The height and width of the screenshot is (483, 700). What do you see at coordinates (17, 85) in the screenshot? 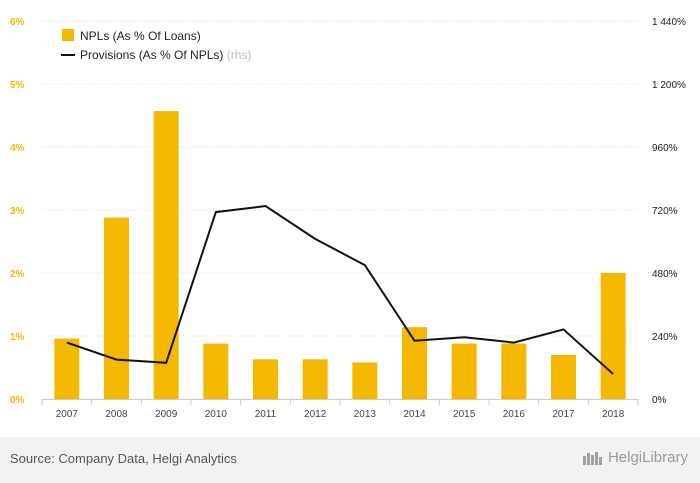
I see `left-tick-label: 5%` at bounding box center [17, 85].